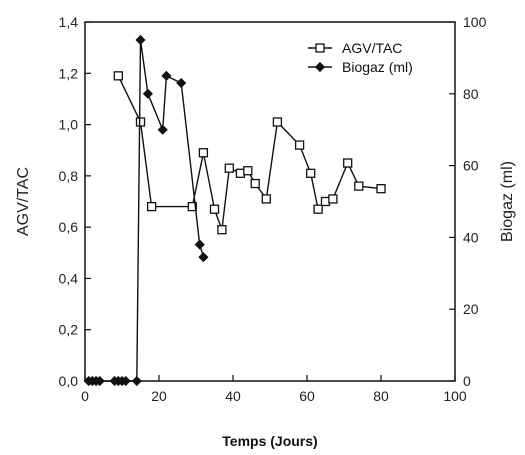 The image size is (525, 455). Describe the element at coordinates (85, 396) in the screenshot. I see `x-tick-label: 0` at that location.